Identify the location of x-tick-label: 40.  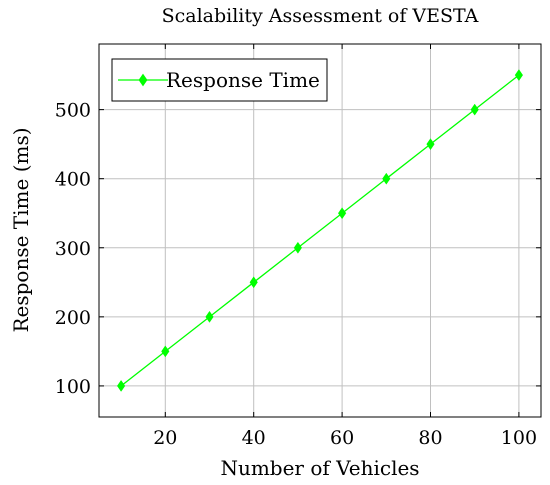
(254, 438).